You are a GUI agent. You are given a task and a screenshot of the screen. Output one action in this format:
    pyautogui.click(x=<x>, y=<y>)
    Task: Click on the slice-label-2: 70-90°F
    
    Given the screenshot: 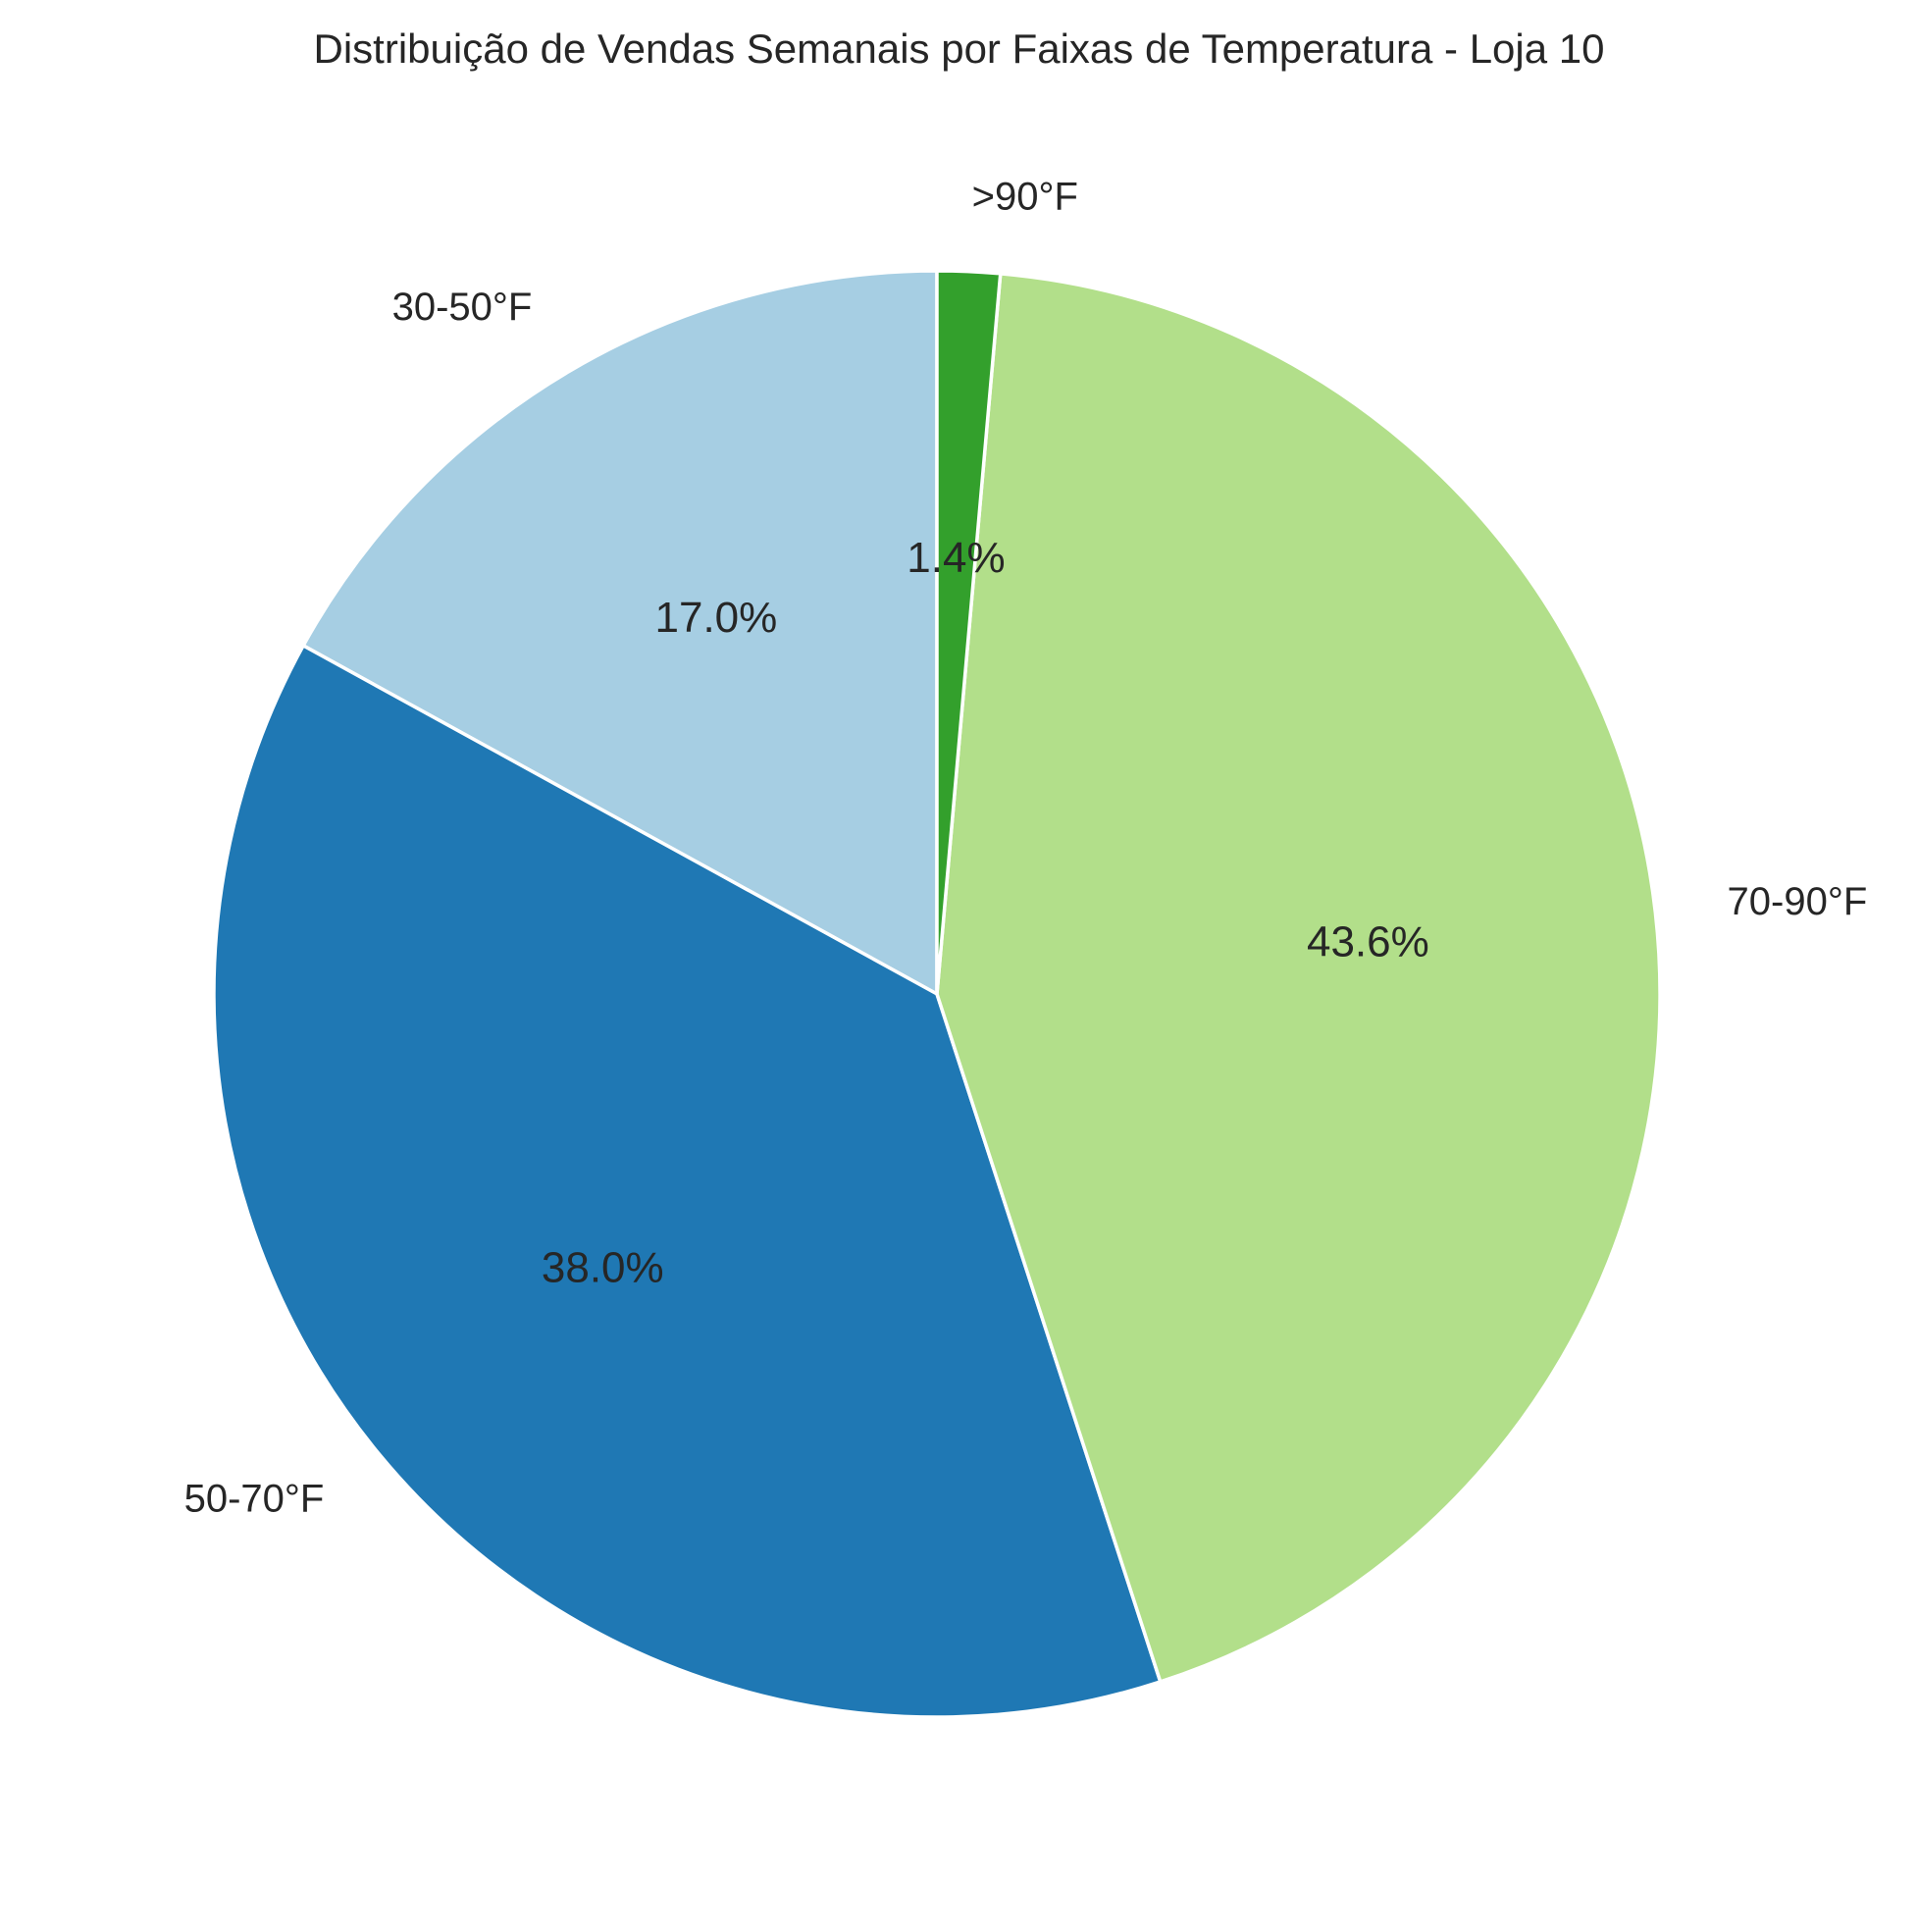 What is the action you would take?
    pyautogui.click(x=1798, y=901)
    